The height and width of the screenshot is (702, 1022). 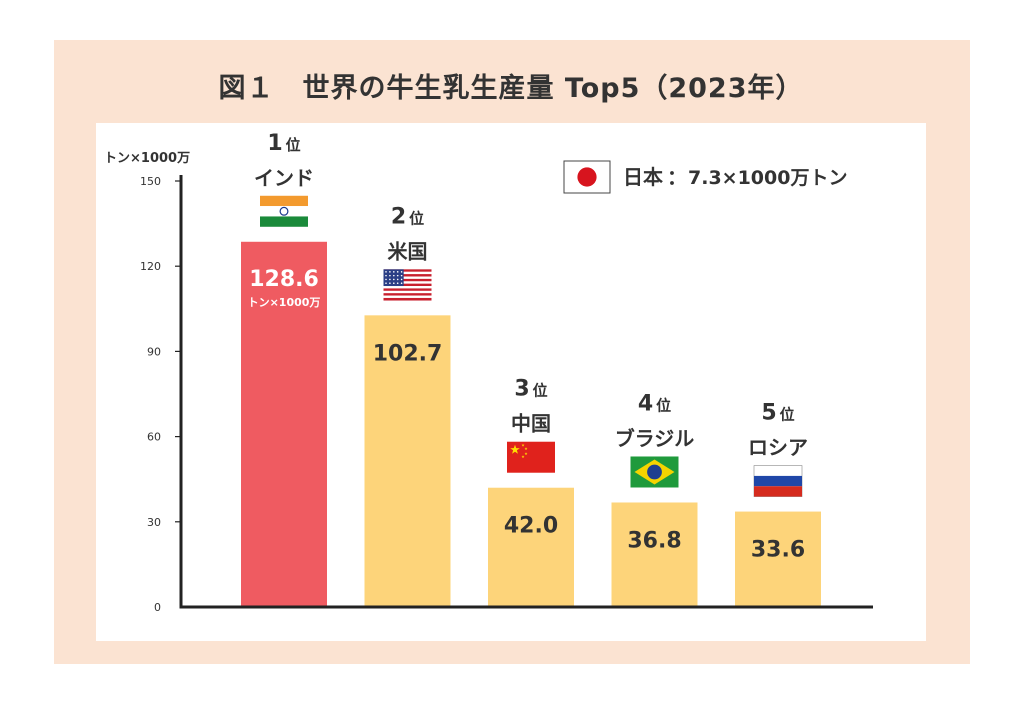 I want to click on data-label: 36.8, so click(x=654, y=540).